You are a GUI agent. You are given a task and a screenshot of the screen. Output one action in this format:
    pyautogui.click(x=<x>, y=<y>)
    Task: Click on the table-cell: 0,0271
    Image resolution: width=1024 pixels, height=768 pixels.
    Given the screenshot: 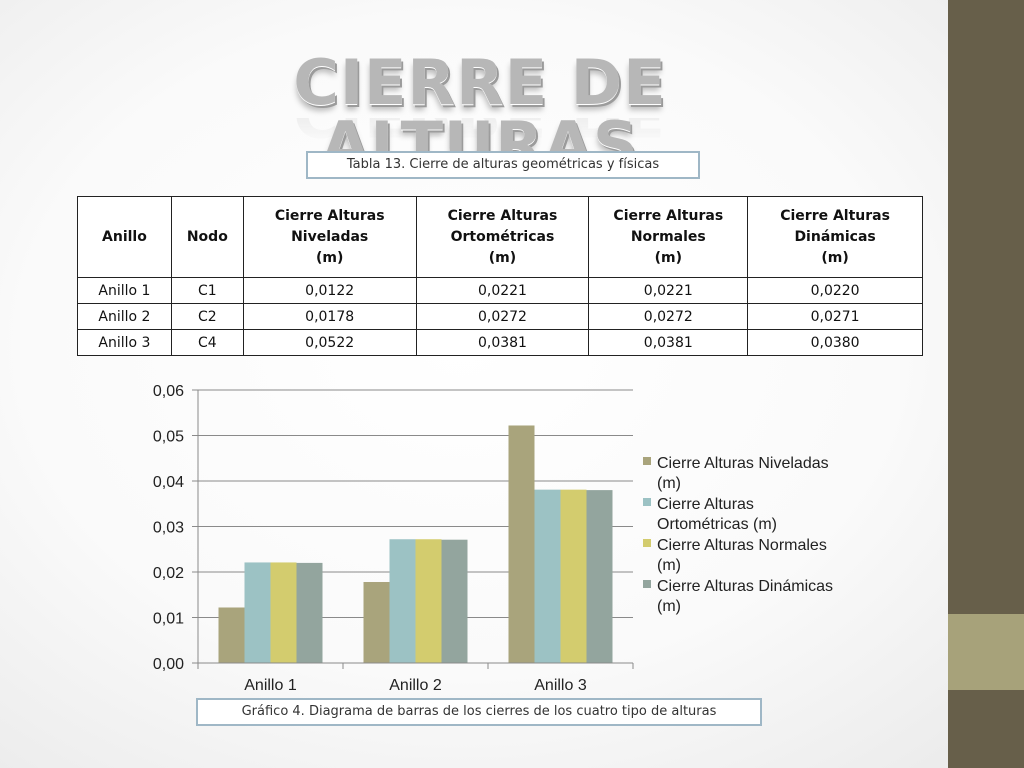 What is the action you would take?
    pyautogui.click(x=835, y=316)
    